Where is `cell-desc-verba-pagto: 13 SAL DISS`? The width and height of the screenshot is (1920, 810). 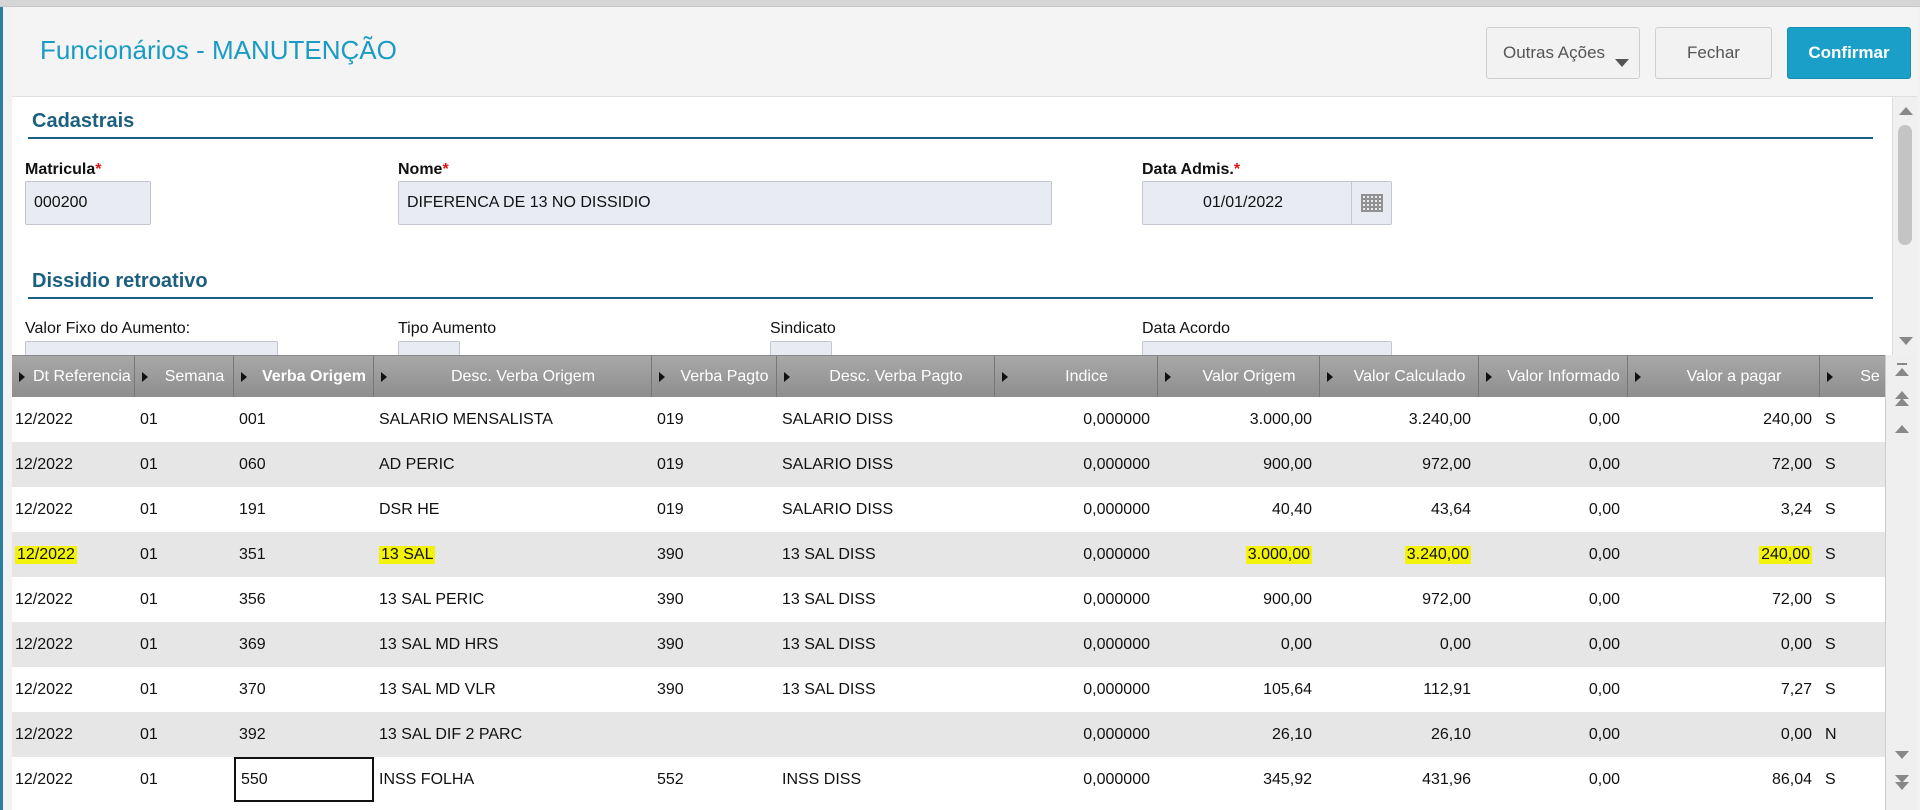
cell-desc-verba-pagto: 13 SAL DISS is located at coordinates (829, 599).